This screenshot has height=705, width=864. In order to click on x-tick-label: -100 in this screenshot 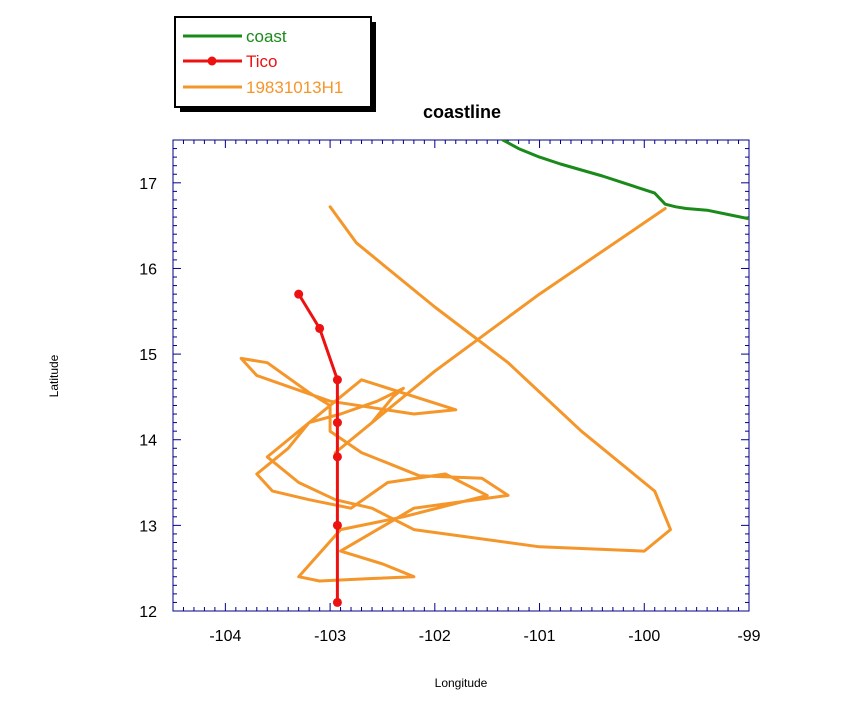, I will do `click(644, 636)`.